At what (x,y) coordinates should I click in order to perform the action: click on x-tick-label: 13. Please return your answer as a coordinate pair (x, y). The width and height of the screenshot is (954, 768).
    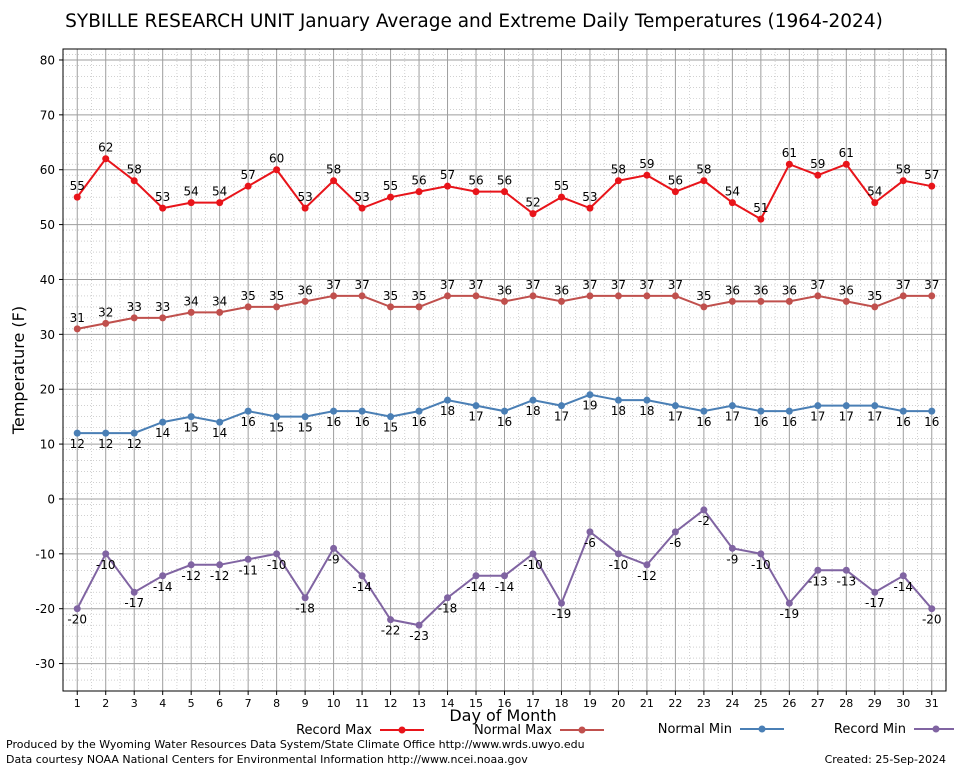
    Looking at the image, I should click on (419, 703).